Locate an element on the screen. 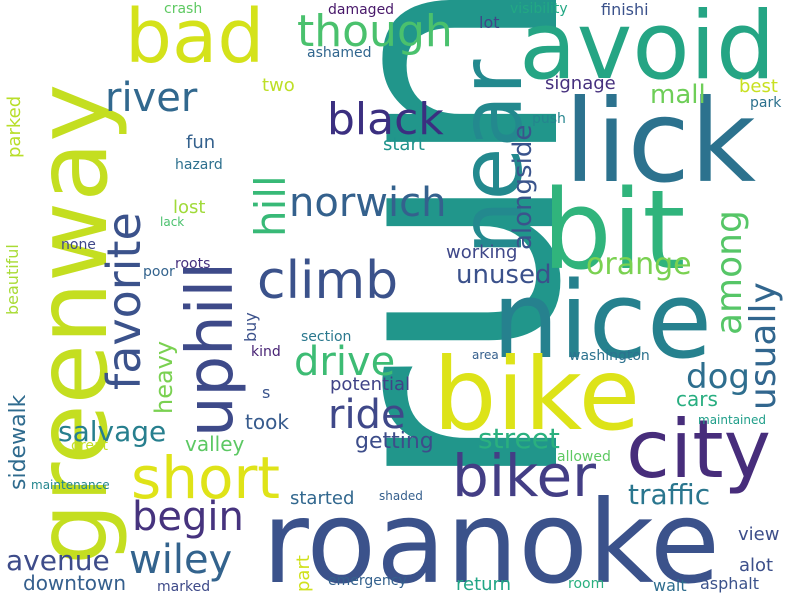  word: best is located at coordinates (758, 86).